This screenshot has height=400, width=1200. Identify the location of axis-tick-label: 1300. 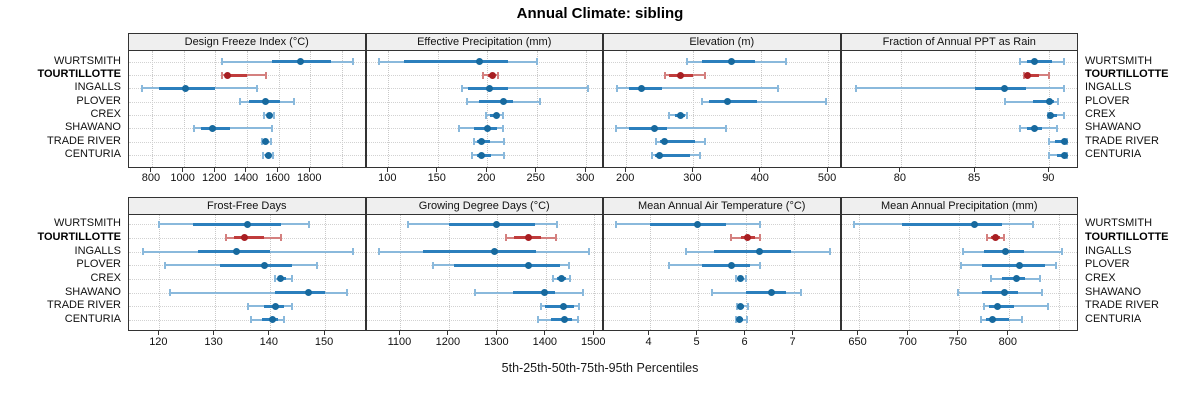
(496, 342).